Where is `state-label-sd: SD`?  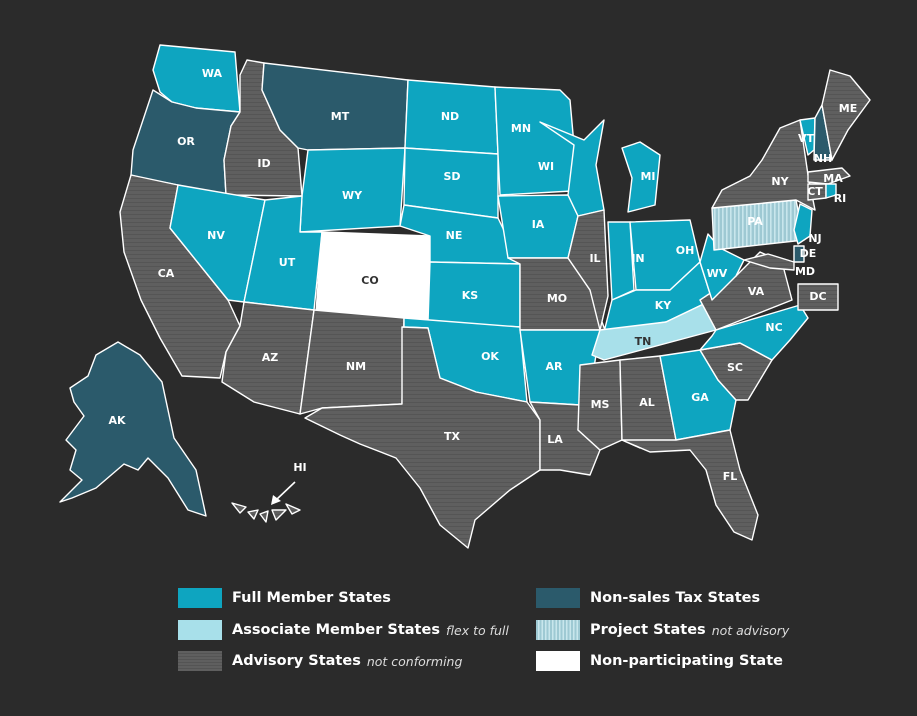
state-label-sd: SD is located at coordinates (451, 176).